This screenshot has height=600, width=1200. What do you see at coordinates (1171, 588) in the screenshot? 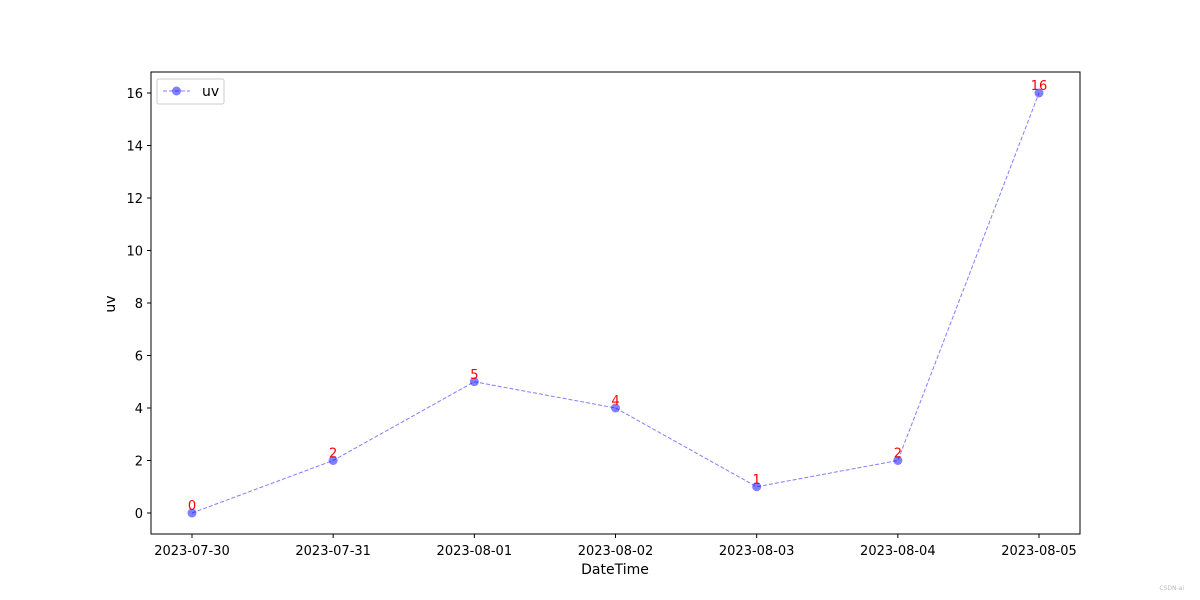
I see `watermark: CSDN-ai` at bounding box center [1171, 588].